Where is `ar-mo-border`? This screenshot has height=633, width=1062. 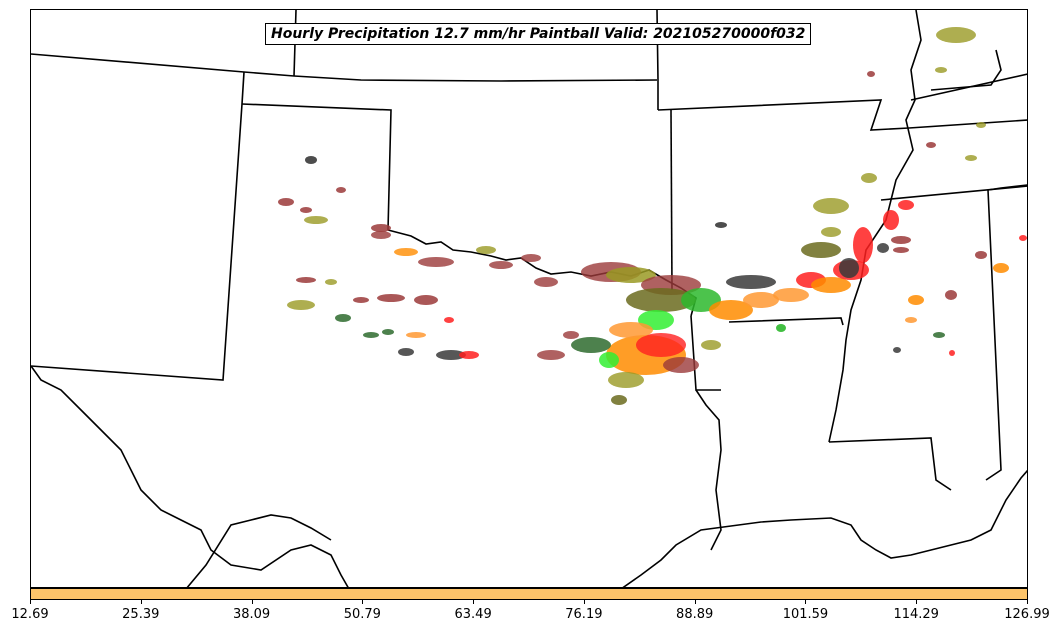
ar-mo-border is located at coordinates (786, 321).